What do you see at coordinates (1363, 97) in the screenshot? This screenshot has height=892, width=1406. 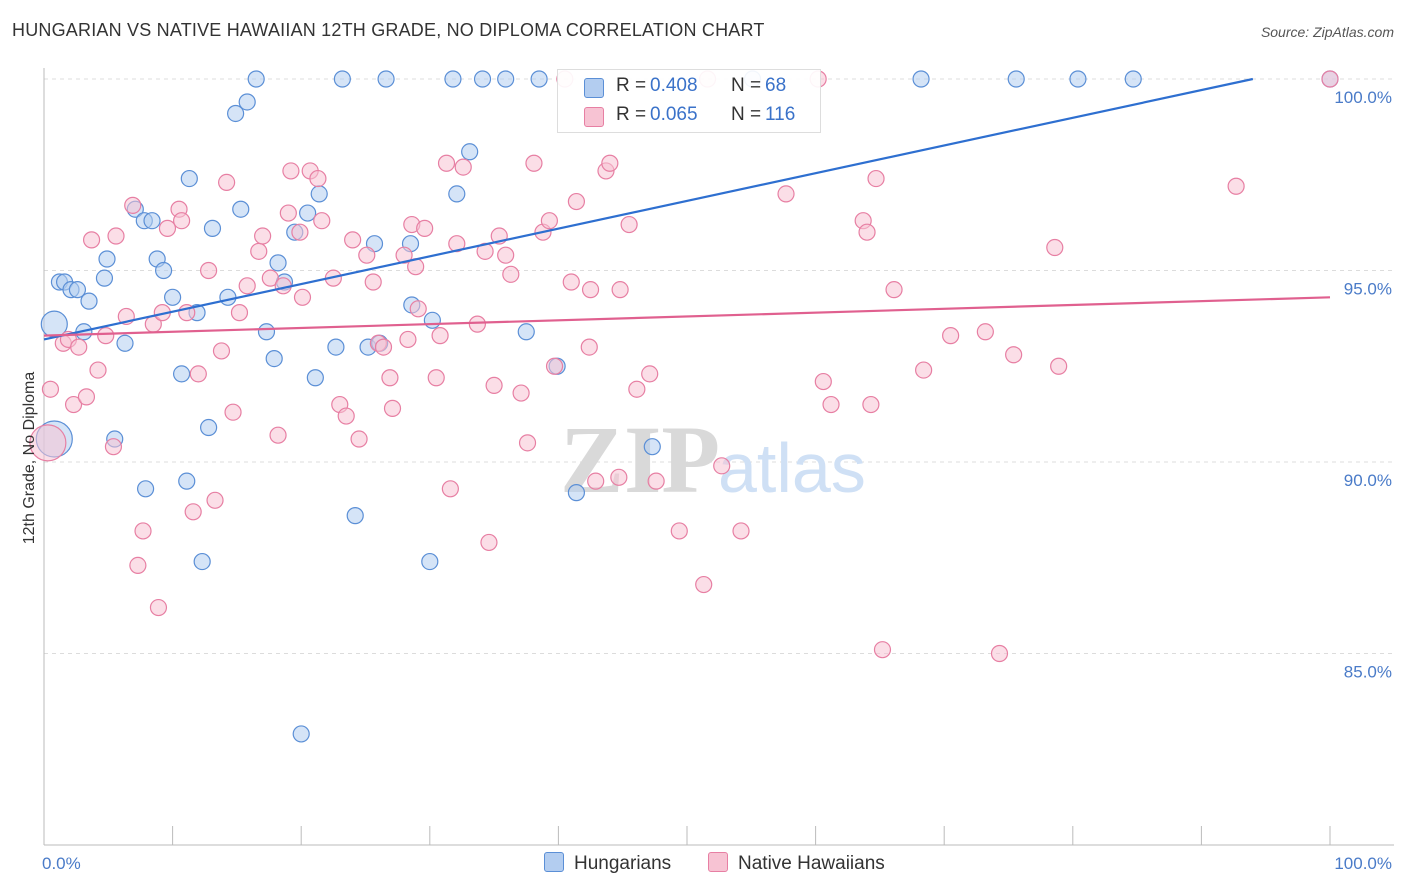 I see `y-tick-label-0: 100.0%` at bounding box center [1363, 97].